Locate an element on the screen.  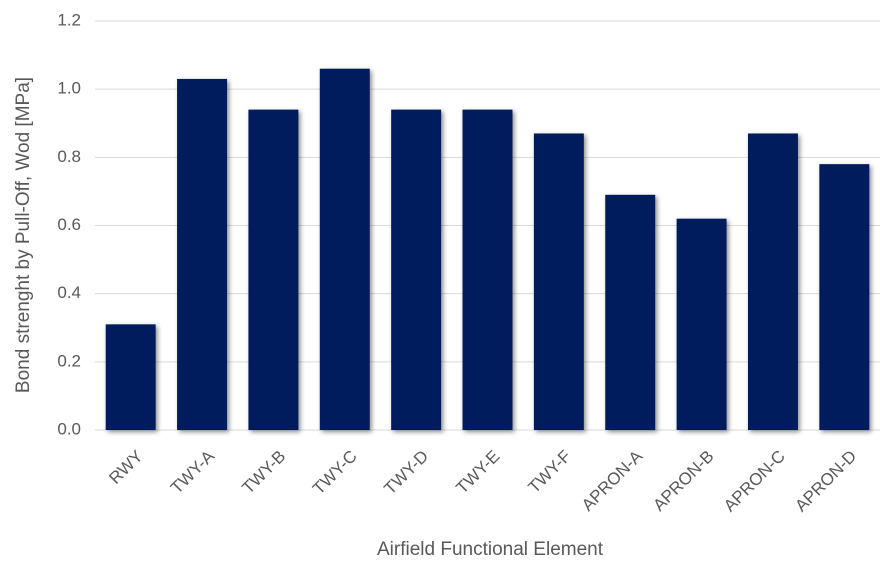
y-tick-label: 0.8 is located at coordinates (69, 156).